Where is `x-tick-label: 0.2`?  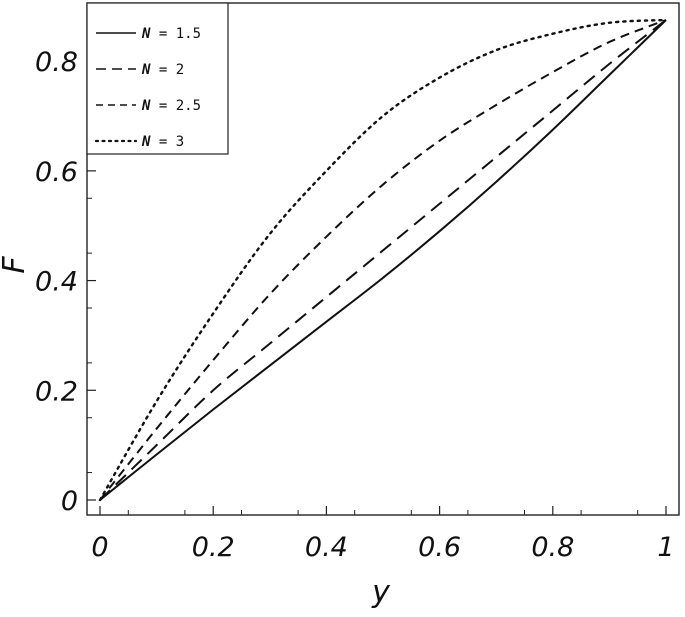
x-tick-label: 0.2 is located at coordinates (213, 547).